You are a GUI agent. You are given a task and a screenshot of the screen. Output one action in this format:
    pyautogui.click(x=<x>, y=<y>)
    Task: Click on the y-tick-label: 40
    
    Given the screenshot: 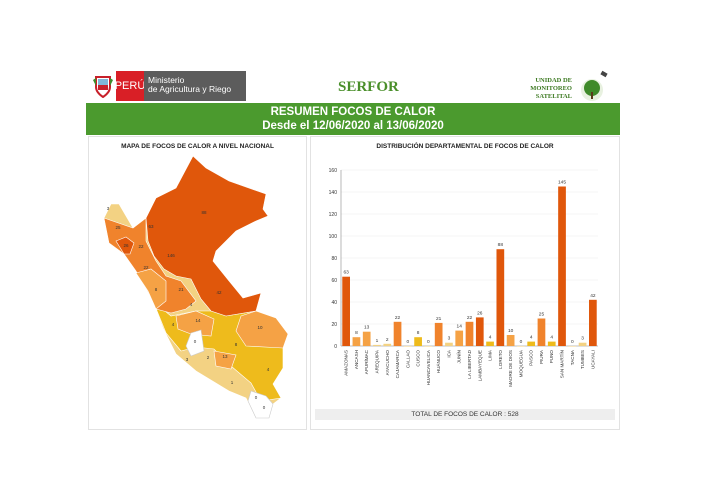 What is the action you would take?
    pyautogui.click(x=334, y=303)
    